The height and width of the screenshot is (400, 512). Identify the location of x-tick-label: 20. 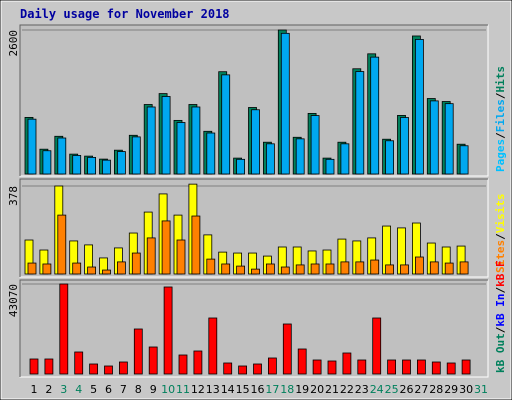
(317, 389).